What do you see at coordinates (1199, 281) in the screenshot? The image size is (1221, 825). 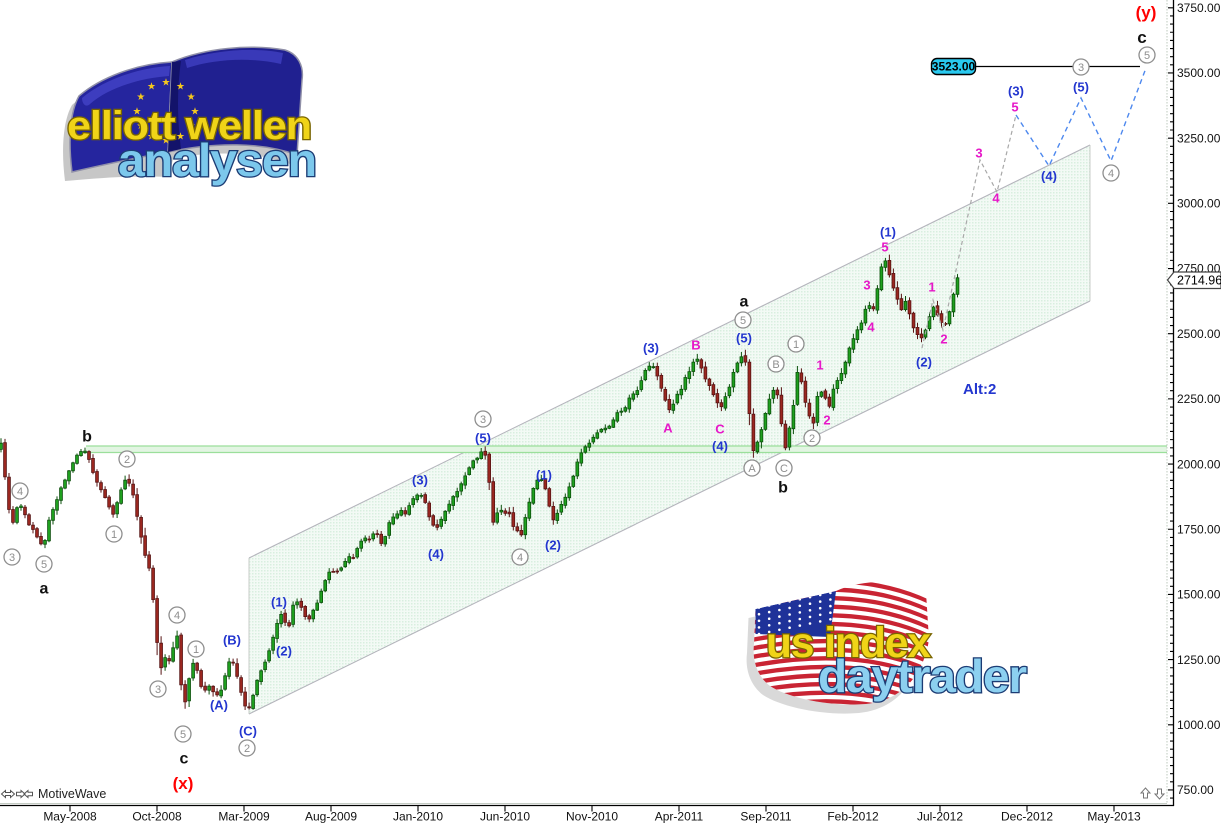 I see `svg-text: 2714.96` at bounding box center [1199, 281].